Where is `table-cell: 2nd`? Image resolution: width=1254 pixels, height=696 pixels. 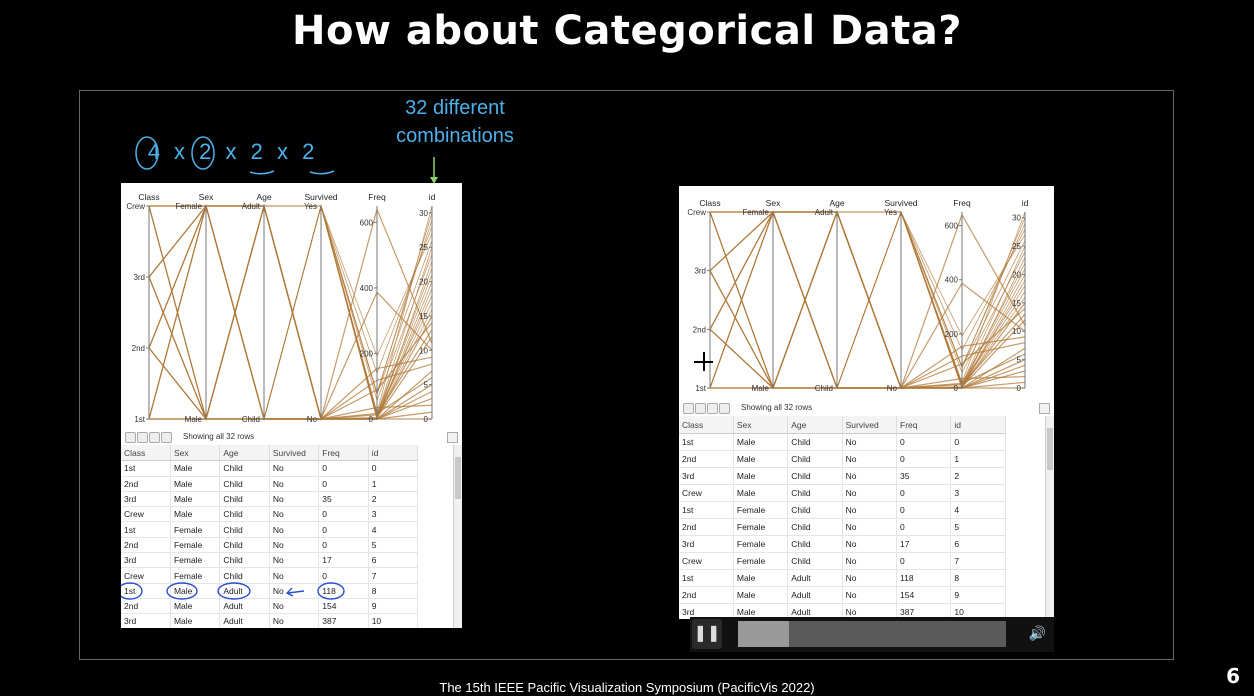
table-cell: 2nd is located at coordinates (146, 484).